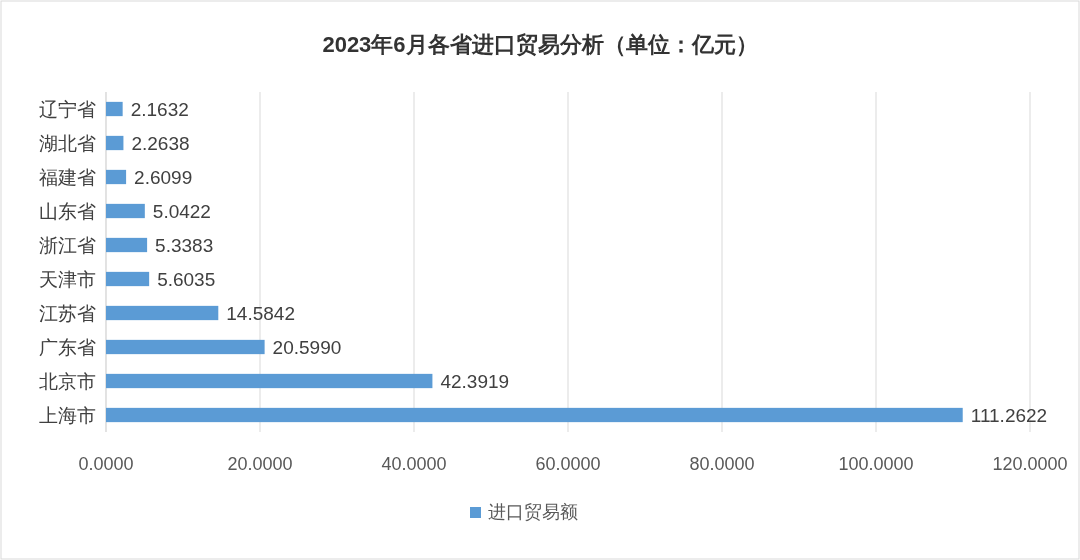 This screenshot has width=1080, height=560. I want to click on data-label: 42.3919, so click(475, 381).